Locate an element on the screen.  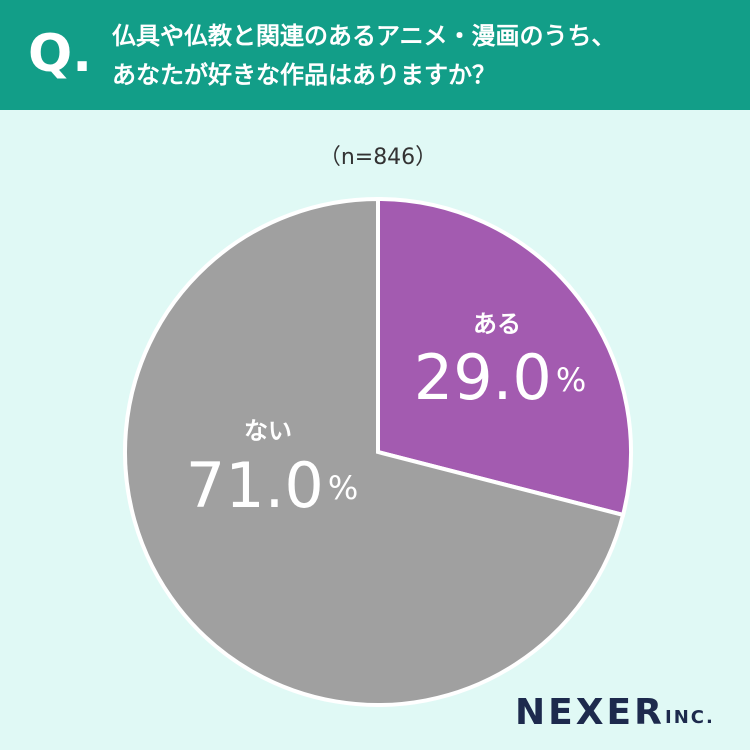
slice-label: ない is located at coordinates (268, 431).